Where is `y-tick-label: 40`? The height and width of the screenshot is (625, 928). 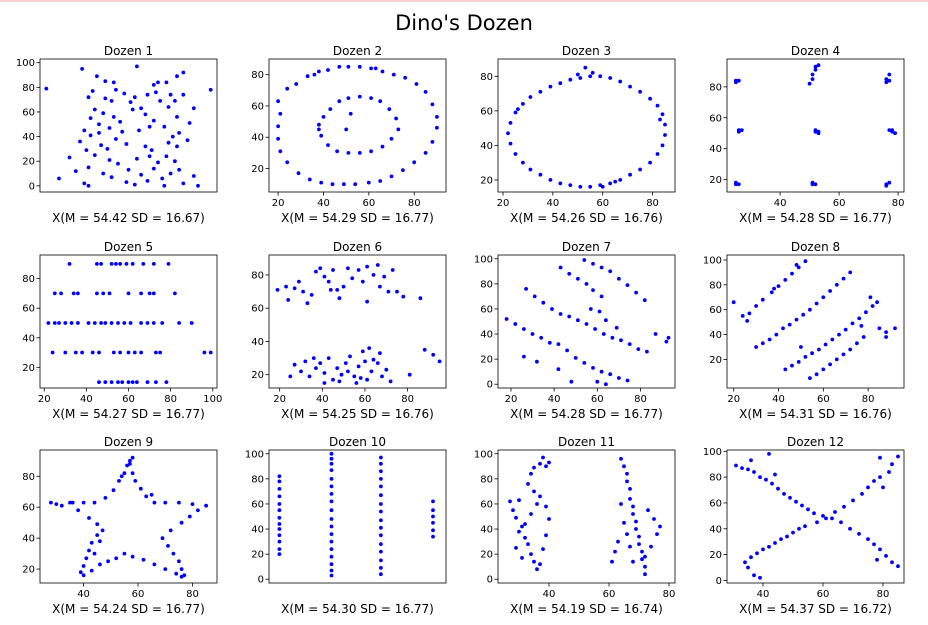
y-tick-label: 40 is located at coordinates (715, 149).